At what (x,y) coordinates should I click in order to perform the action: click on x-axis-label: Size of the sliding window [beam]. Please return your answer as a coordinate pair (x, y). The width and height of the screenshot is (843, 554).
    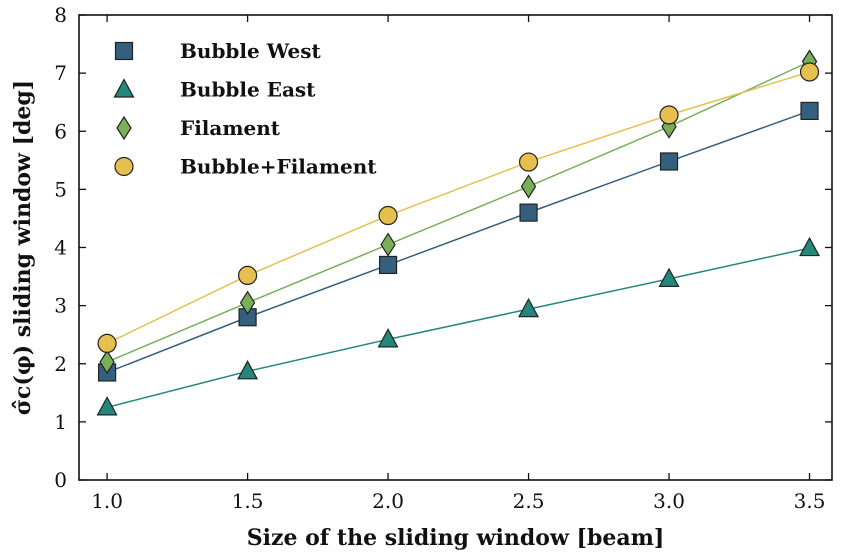
    Looking at the image, I should click on (456, 538).